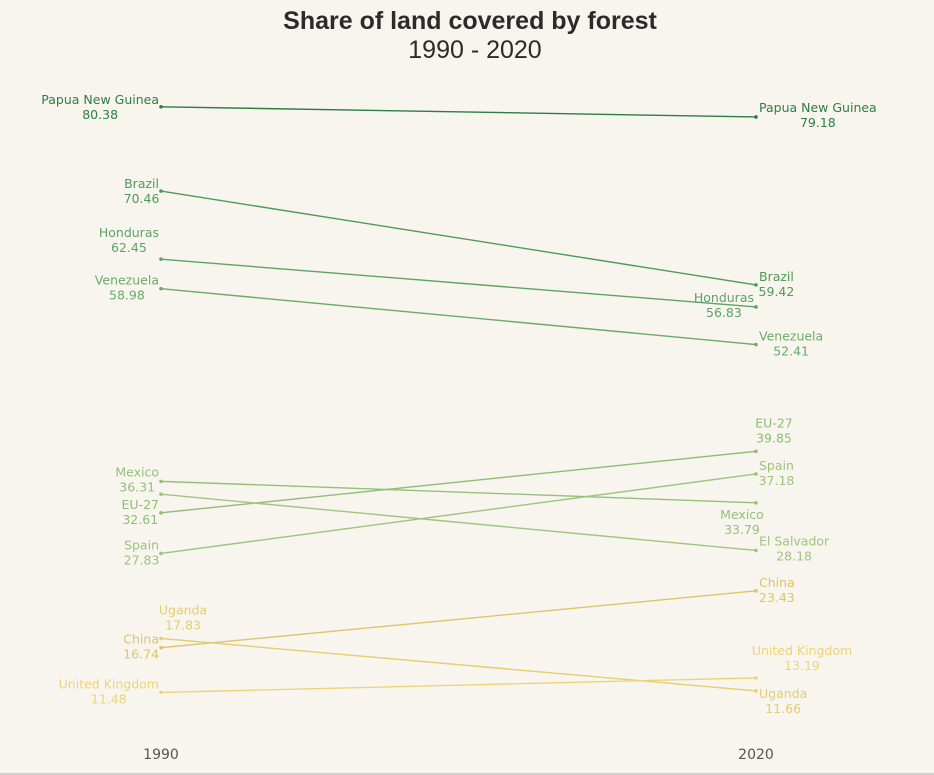 The width and height of the screenshot is (934, 775). I want to click on point-start-honduras, so click(161, 259).